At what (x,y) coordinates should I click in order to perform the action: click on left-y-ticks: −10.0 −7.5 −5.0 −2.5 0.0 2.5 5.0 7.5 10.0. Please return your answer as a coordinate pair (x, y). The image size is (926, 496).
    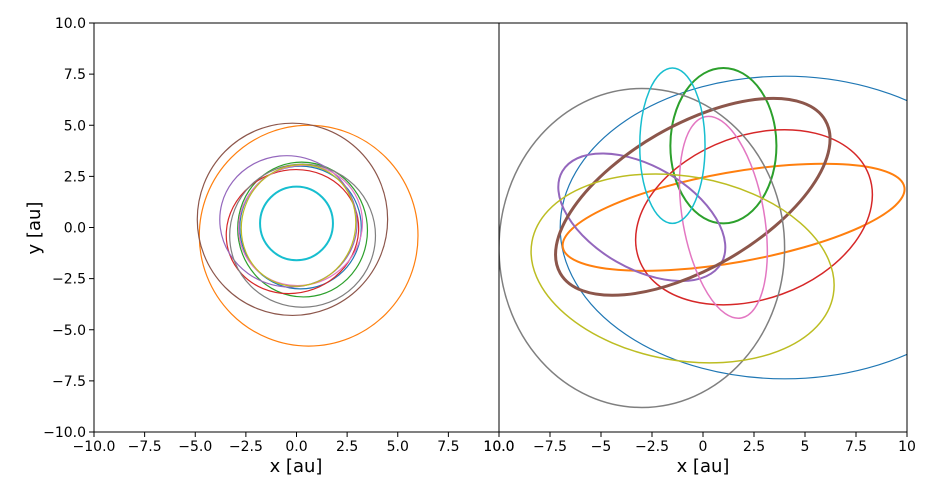
    Looking at the image, I should click on (68, 228).